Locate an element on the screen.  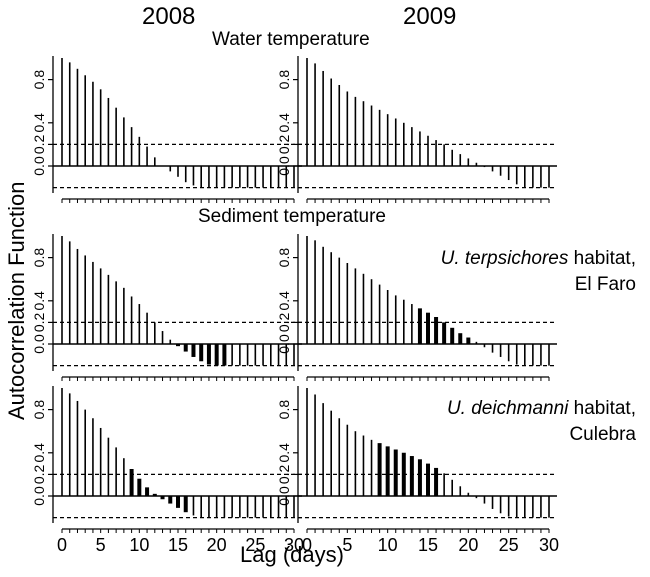
water-2008-y-tick-label: 0.0 is located at coordinates (39, 166).